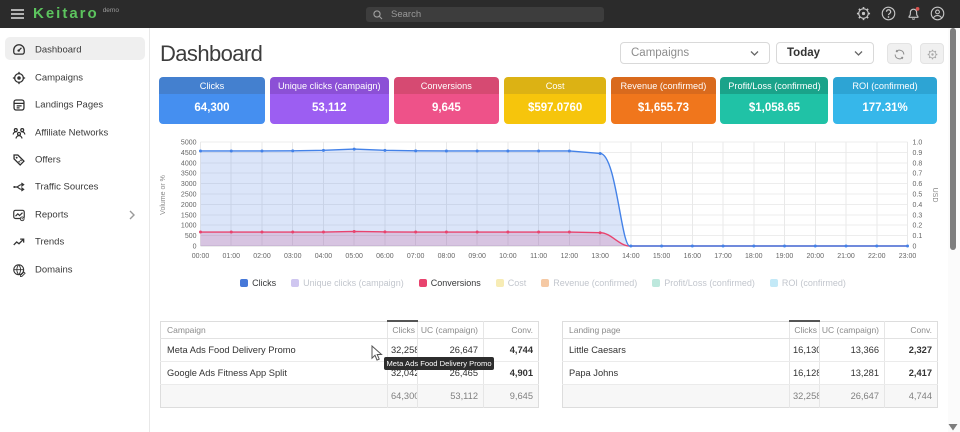  What do you see at coordinates (934, 195) in the screenshot?
I see `svg-text: USD` at bounding box center [934, 195].